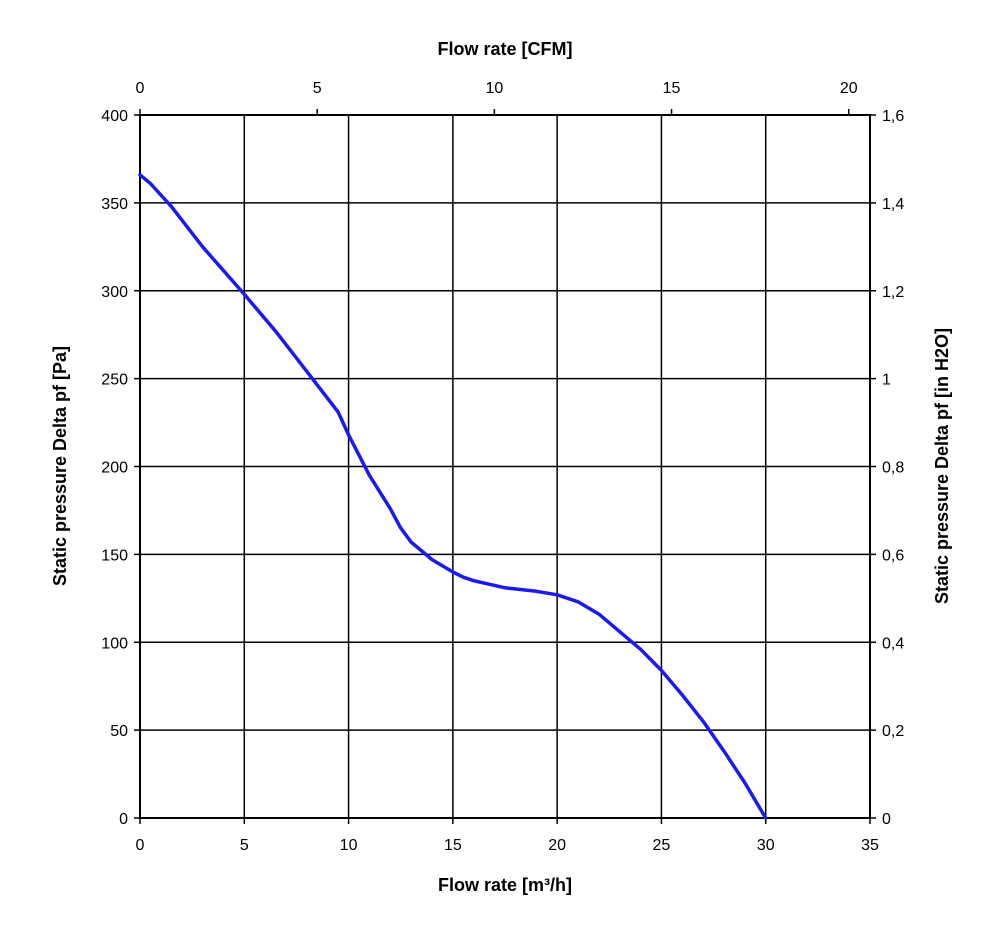 The height and width of the screenshot is (950, 1000). I want to click on x2-tick-label: 15, so click(672, 88).